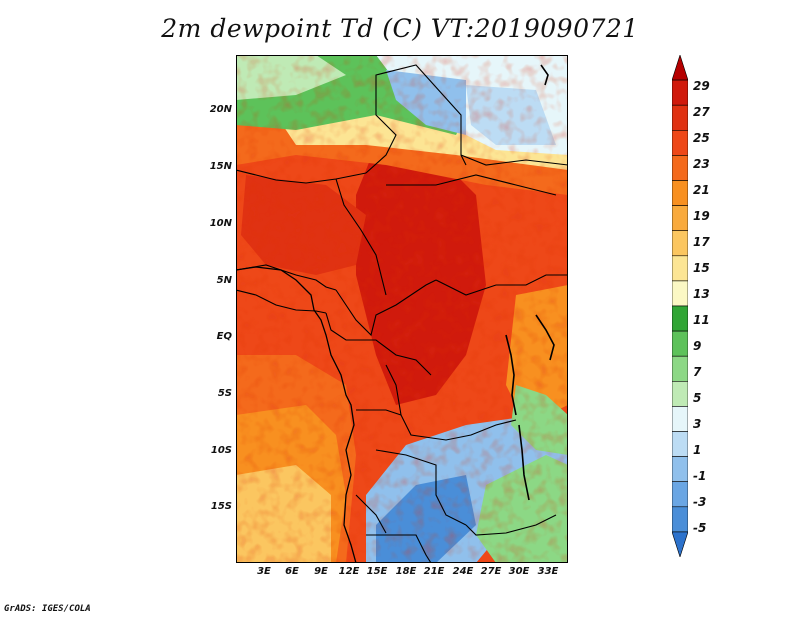 Image resolution: width=800 pixels, height=618 pixels. What do you see at coordinates (530, 282) in the screenshot?
I see `rift-lakes` at bounding box center [530, 282].